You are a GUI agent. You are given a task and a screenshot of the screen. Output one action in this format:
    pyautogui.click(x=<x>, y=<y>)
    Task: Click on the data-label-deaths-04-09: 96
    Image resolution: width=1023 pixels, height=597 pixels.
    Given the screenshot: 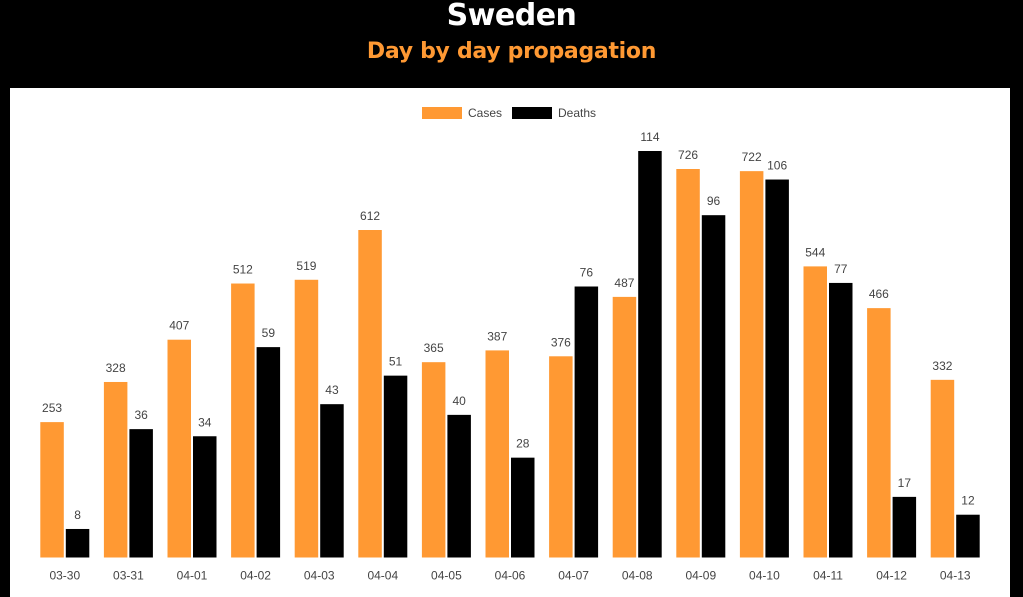 What is the action you would take?
    pyautogui.click(x=714, y=201)
    